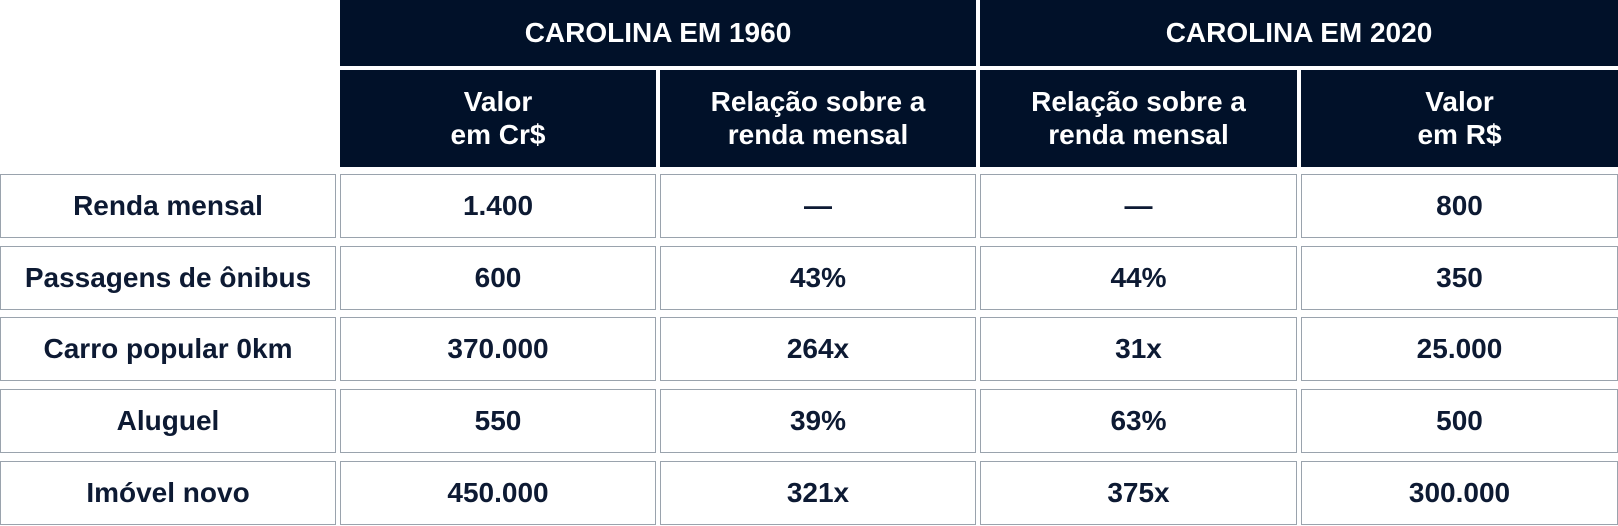 This screenshot has height=526, width=1618. Describe the element at coordinates (818, 278) in the screenshot. I see `table-cell: 43%` at that location.